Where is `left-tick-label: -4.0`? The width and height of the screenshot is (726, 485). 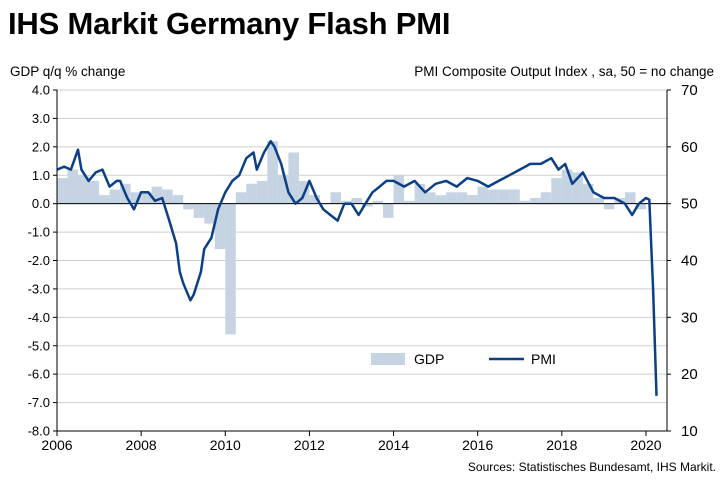 left-tick-label: -4.0 is located at coordinates (39, 317).